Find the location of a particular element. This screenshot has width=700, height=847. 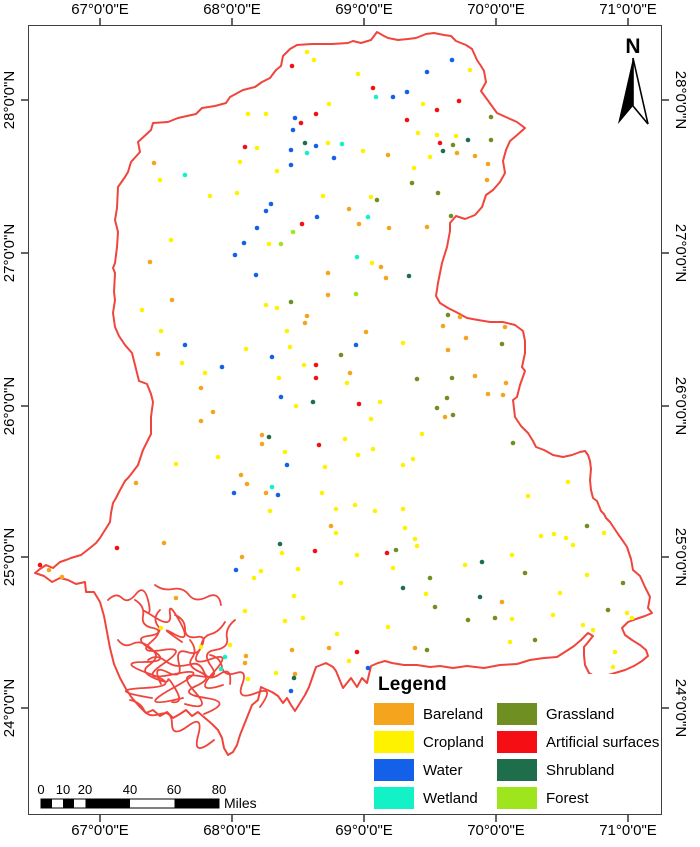

longitude-label-bottom: 69°0'0"E is located at coordinates (364, 830).